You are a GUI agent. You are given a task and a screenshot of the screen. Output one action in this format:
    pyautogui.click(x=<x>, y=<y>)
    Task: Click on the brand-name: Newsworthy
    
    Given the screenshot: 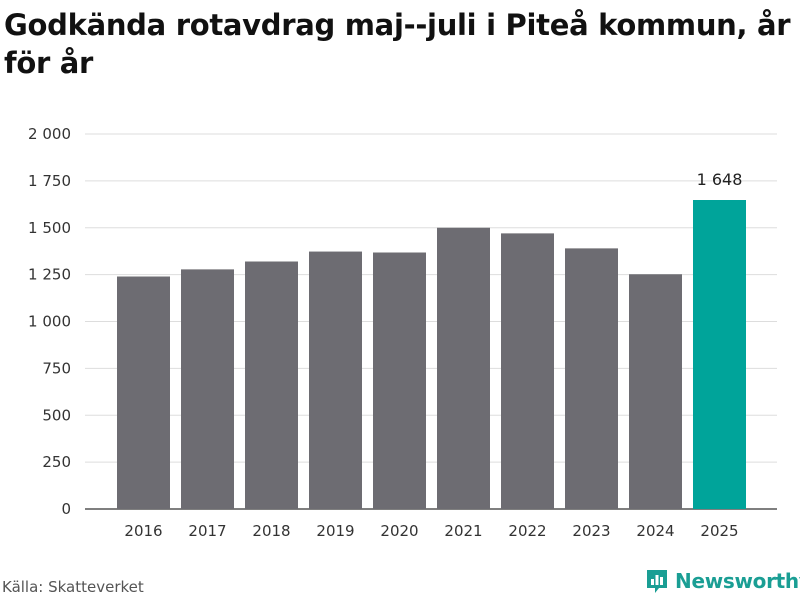 What is the action you would take?
    pyautogui.click(x=737, y=581)
    